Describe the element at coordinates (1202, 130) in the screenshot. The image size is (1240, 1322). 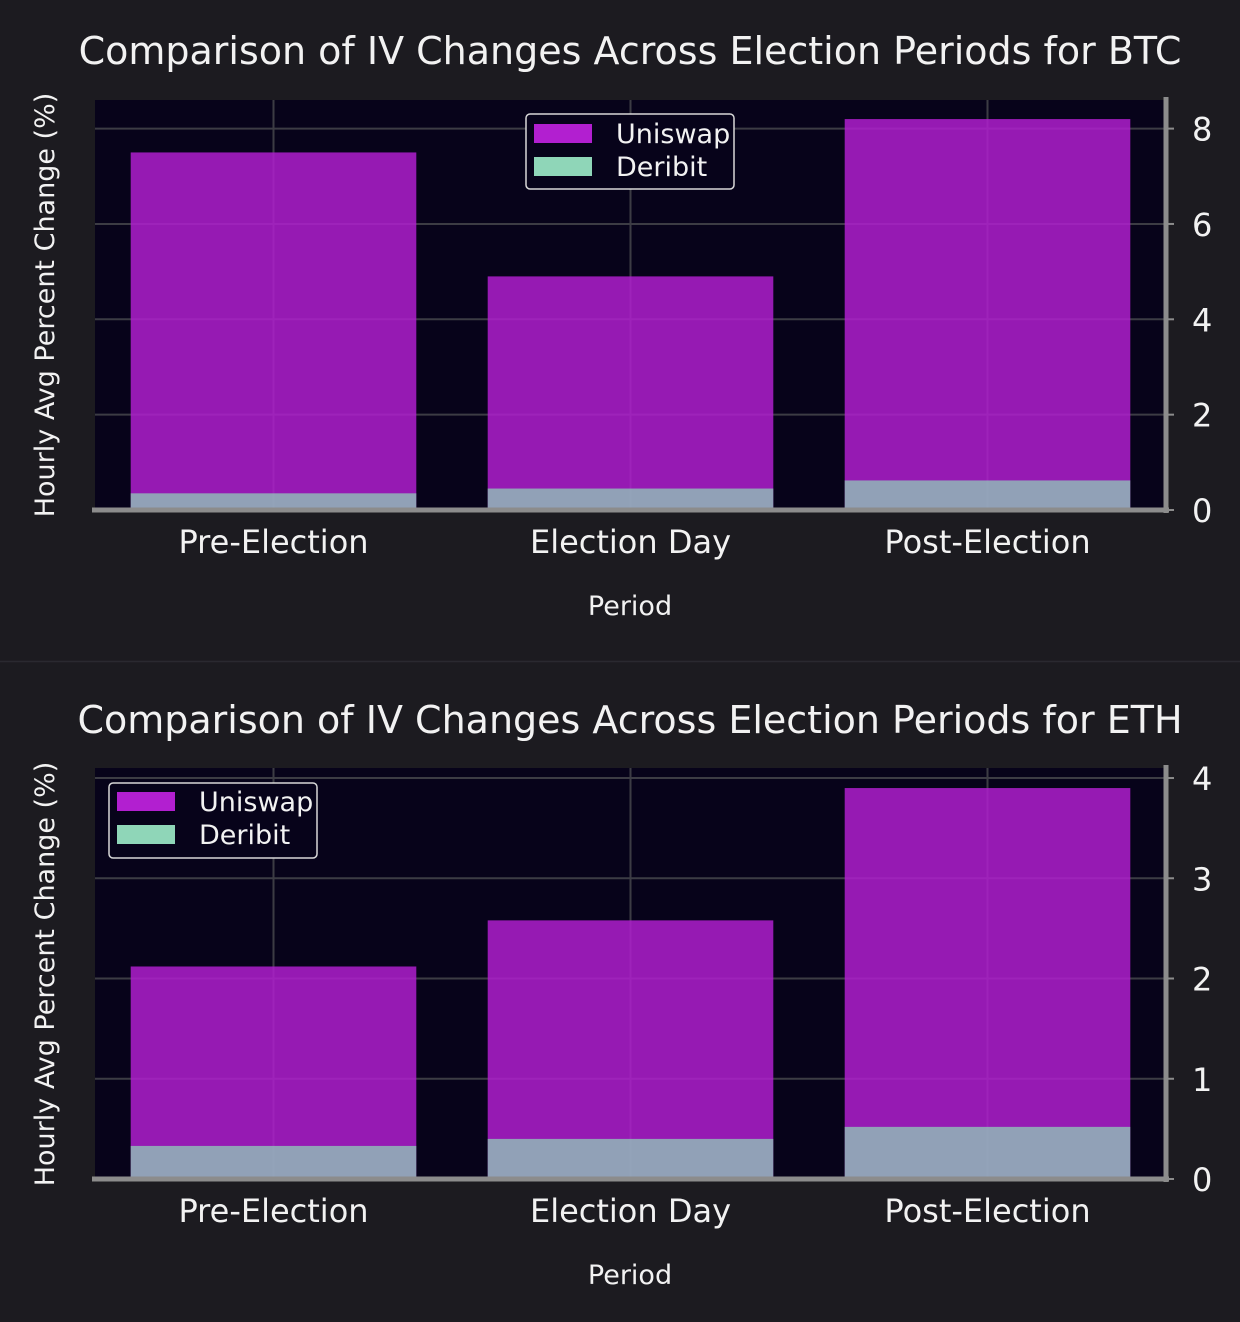
I see `btc-y-tick-label: 8` at that location.